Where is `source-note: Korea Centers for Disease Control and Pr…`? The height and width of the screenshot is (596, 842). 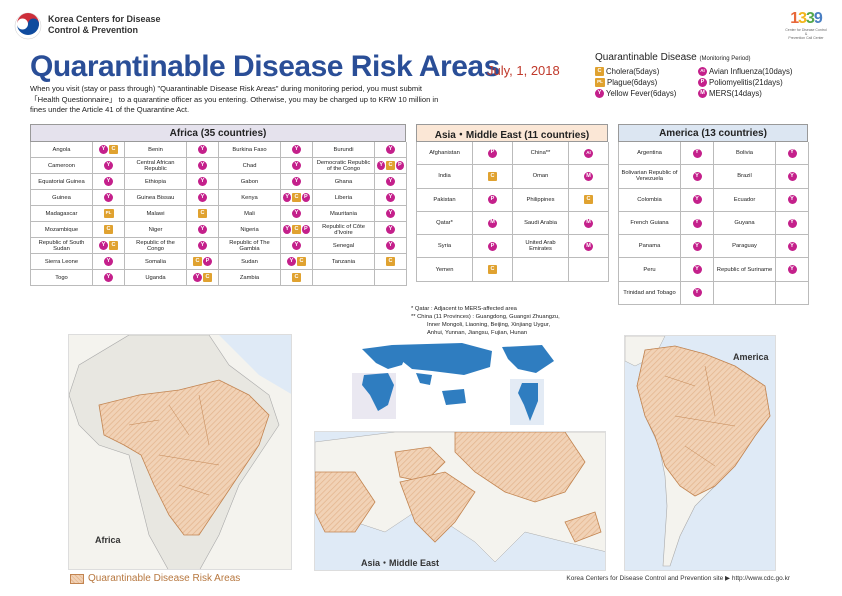 source-note: Korea Centers for Disease Control and Pr… is located at coordinates (678, 578).